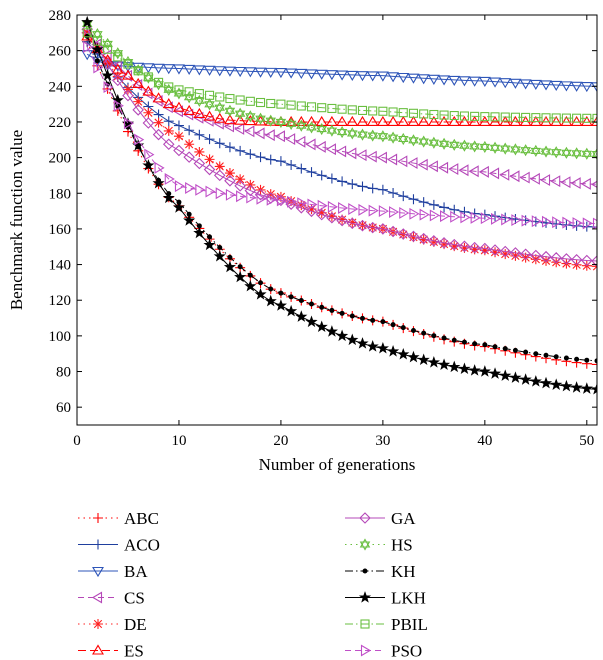 The width and height of the screenshot is (603, 660). Describe the element at coordinates (141, 518) in the screenshot. I see `legend-label: ABC` at that location.